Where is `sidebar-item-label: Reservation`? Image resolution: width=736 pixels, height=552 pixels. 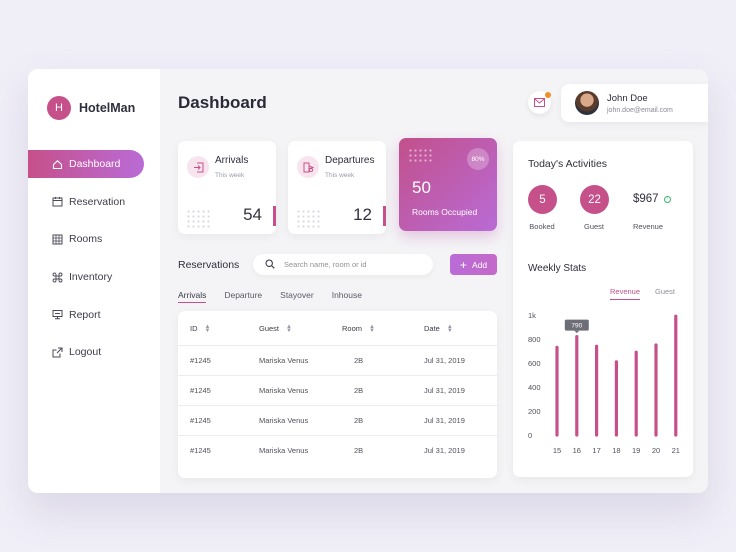 sidebar-item-label: Reservation is located at coordinates (97, 201).